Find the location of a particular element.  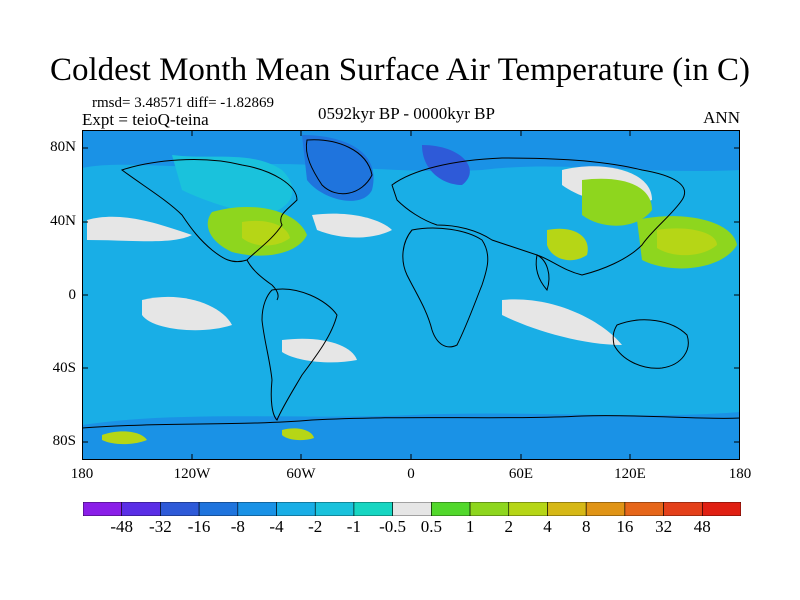

antarctic-peninsula-warm is located at coordinates (298, 434).